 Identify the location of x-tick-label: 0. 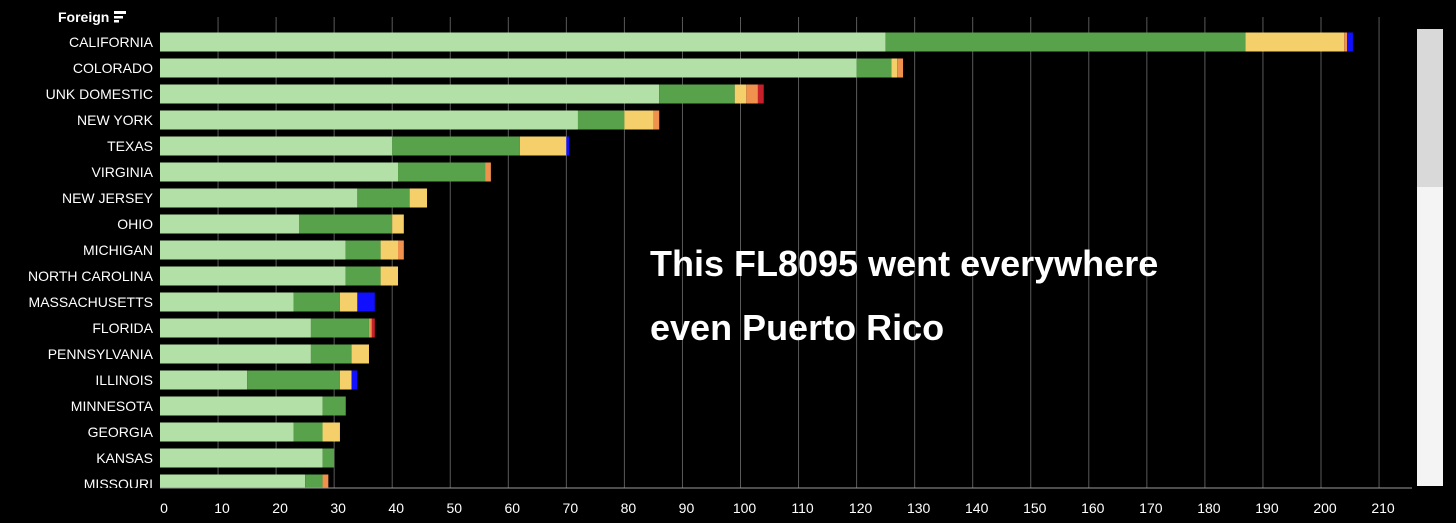
(164, 508).